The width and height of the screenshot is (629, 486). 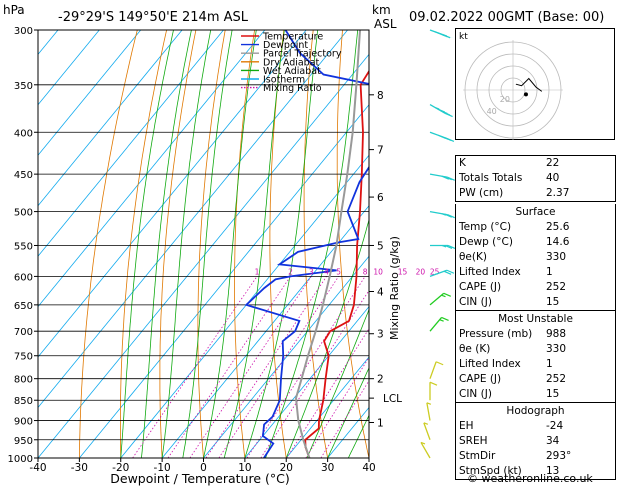 I want to click on mixing-ratio-label: 15, so click(x=403, y=271).